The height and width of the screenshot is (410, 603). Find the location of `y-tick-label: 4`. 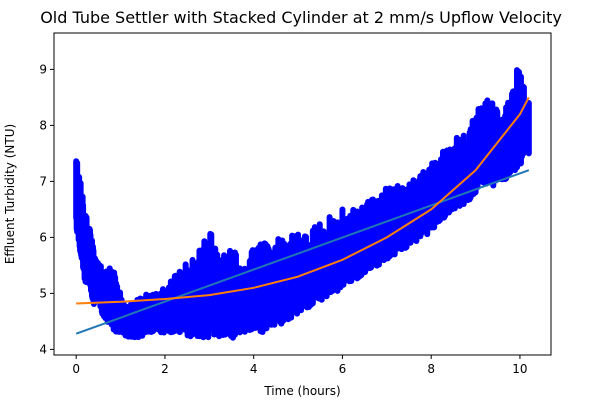

y-tick-label: 4 is located at coordinates (43, 349).